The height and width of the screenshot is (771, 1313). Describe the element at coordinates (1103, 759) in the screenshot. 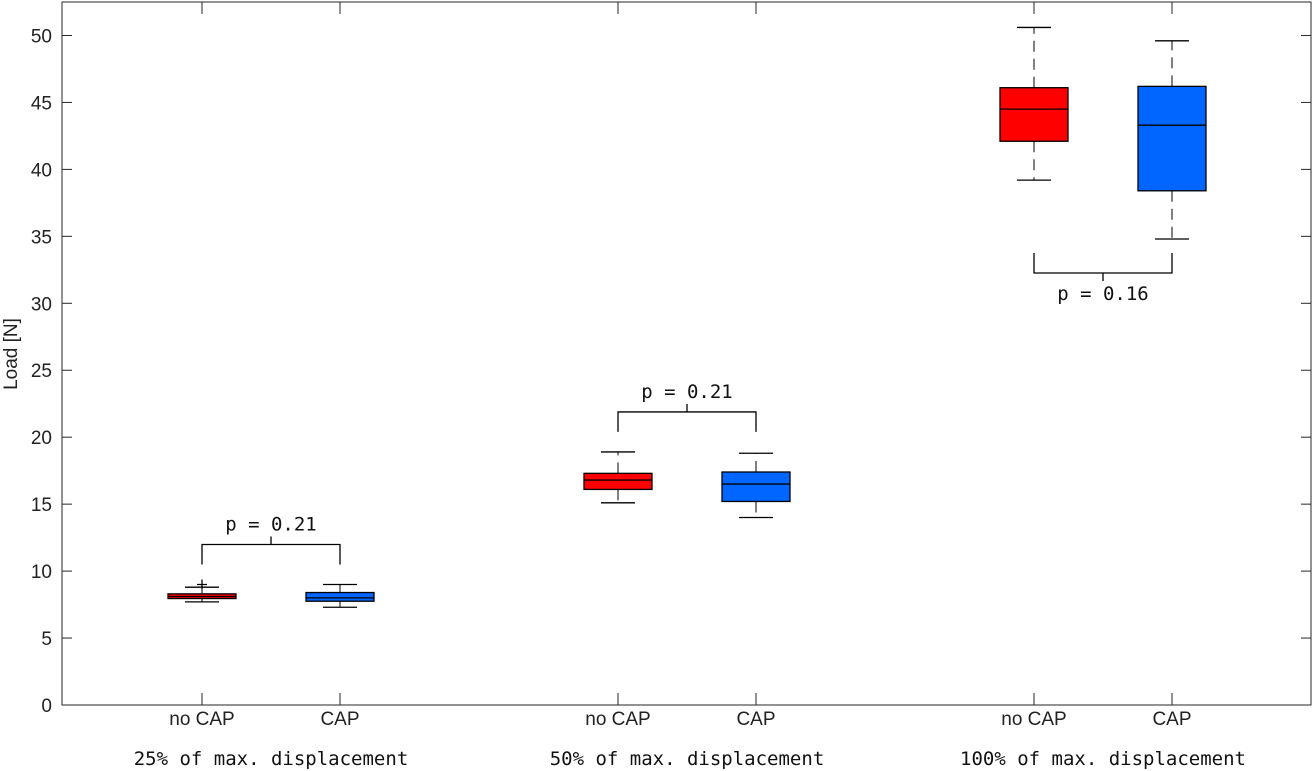

I see `group-label: 100% of max. displacement` at that location.